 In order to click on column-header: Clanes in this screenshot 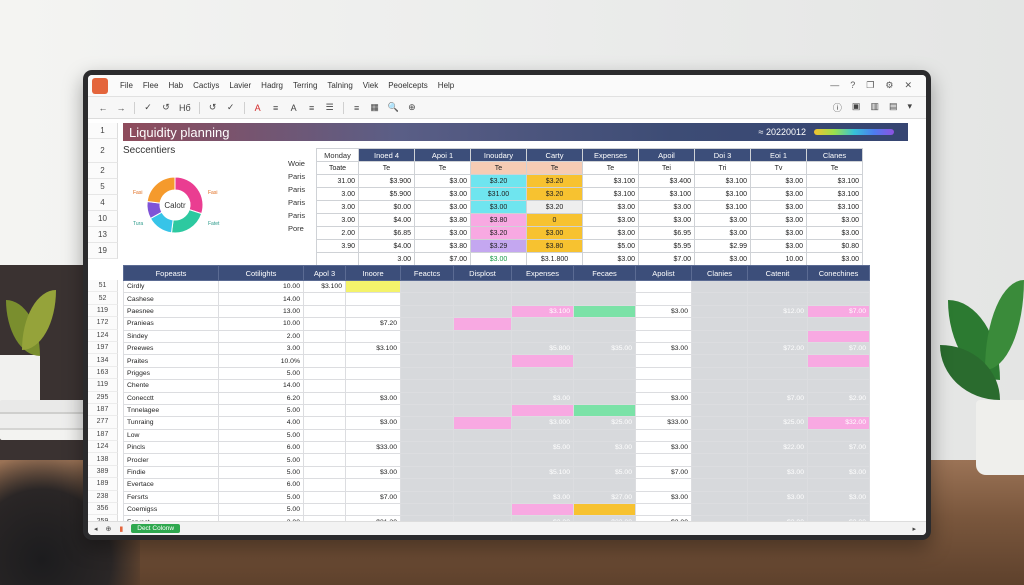, I will do `click(834, 155)`.